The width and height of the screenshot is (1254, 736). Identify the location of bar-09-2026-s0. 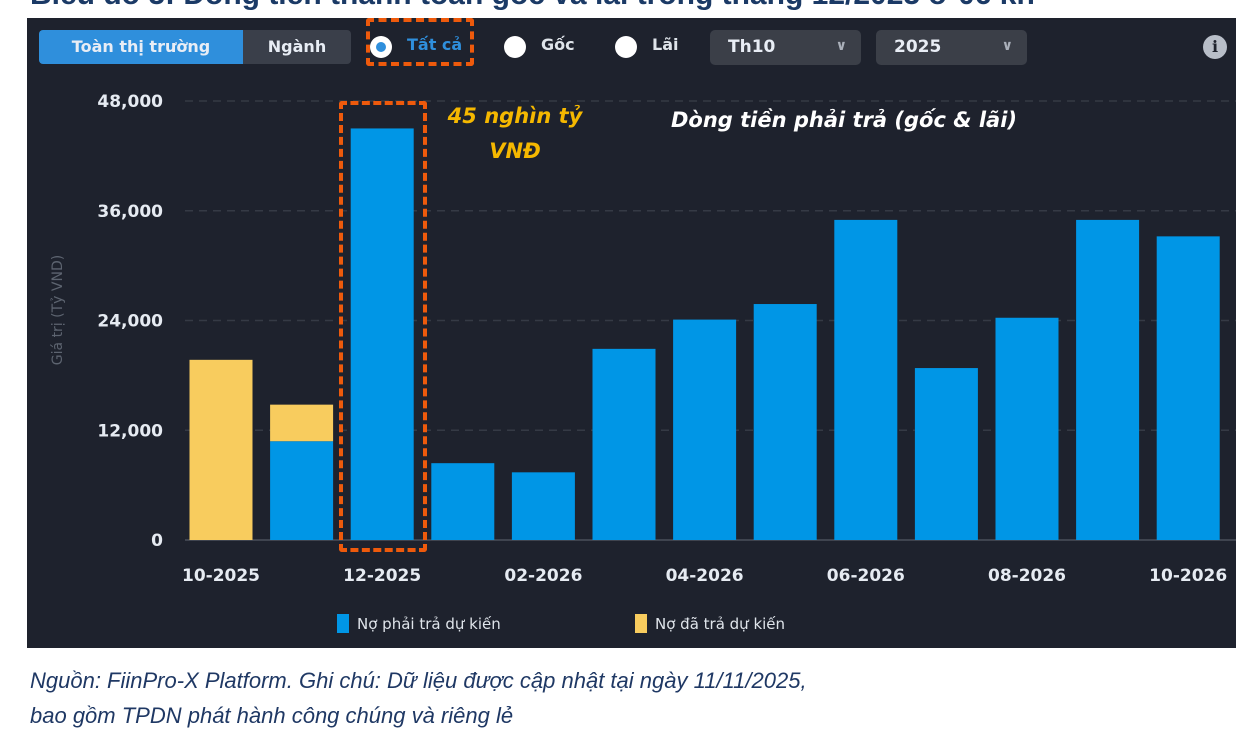
(1108, 380).